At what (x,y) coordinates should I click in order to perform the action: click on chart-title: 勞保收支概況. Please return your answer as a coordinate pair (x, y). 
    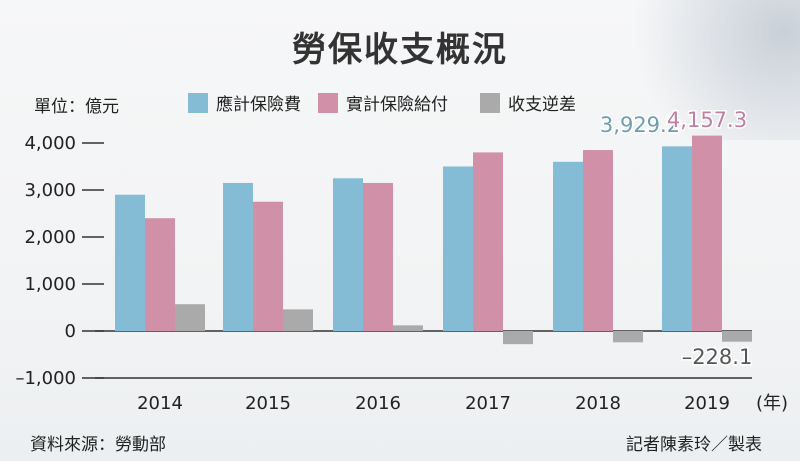
    Looking at the image, I should click on (400, 50).